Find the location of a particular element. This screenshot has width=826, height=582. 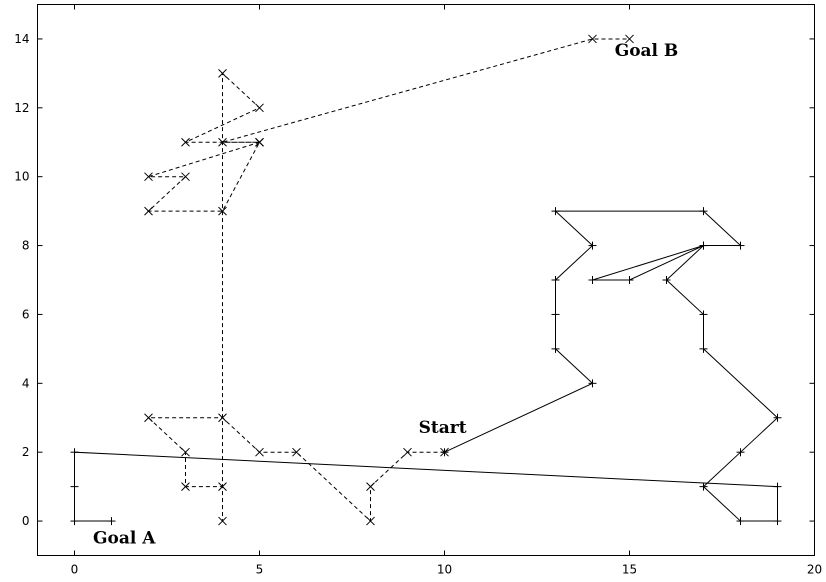

y-tick-label: 8 is located at coordinates (26, 246).